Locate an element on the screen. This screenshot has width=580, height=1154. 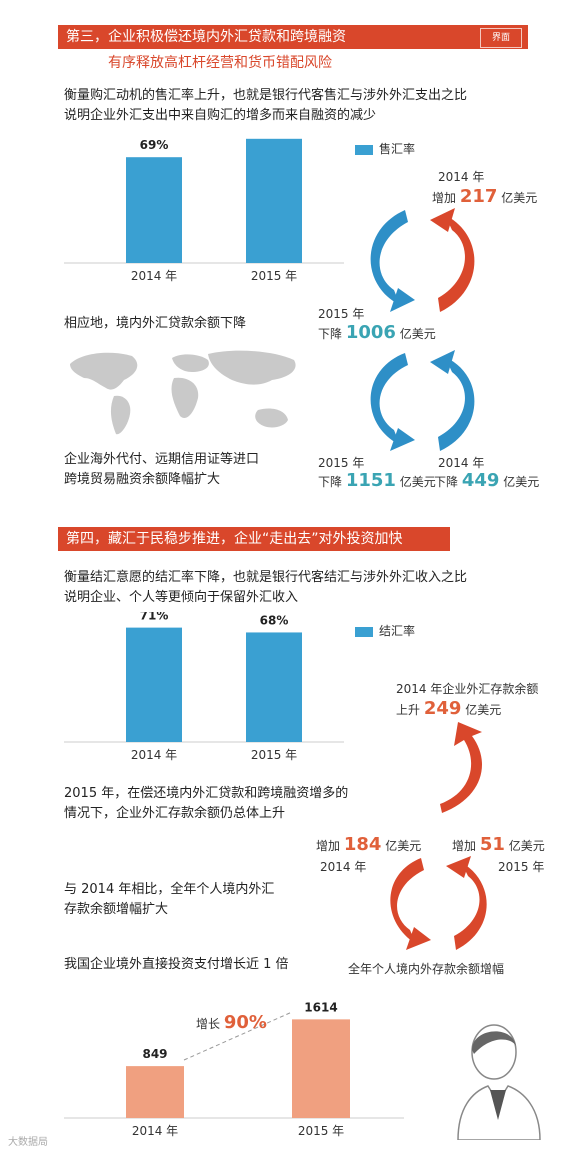
bar-value-label-0: 71% is located at coordinates (154, 617).